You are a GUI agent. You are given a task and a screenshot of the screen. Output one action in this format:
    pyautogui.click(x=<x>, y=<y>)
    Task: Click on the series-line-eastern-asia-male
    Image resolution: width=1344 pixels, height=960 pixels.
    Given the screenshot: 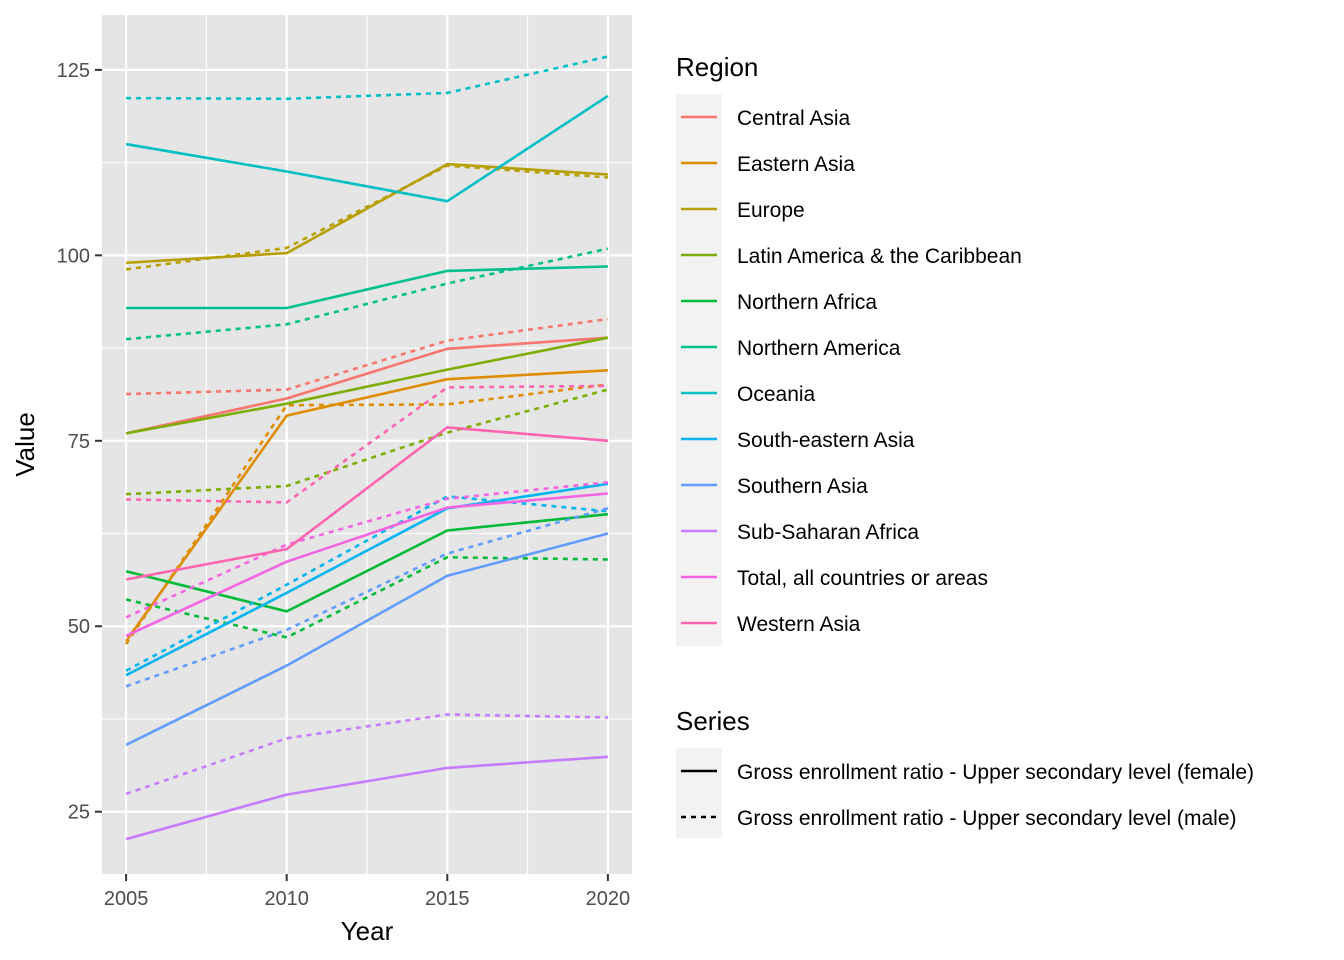 What is the action you would take?
    pyautogui.click(x=367, y=514)
    